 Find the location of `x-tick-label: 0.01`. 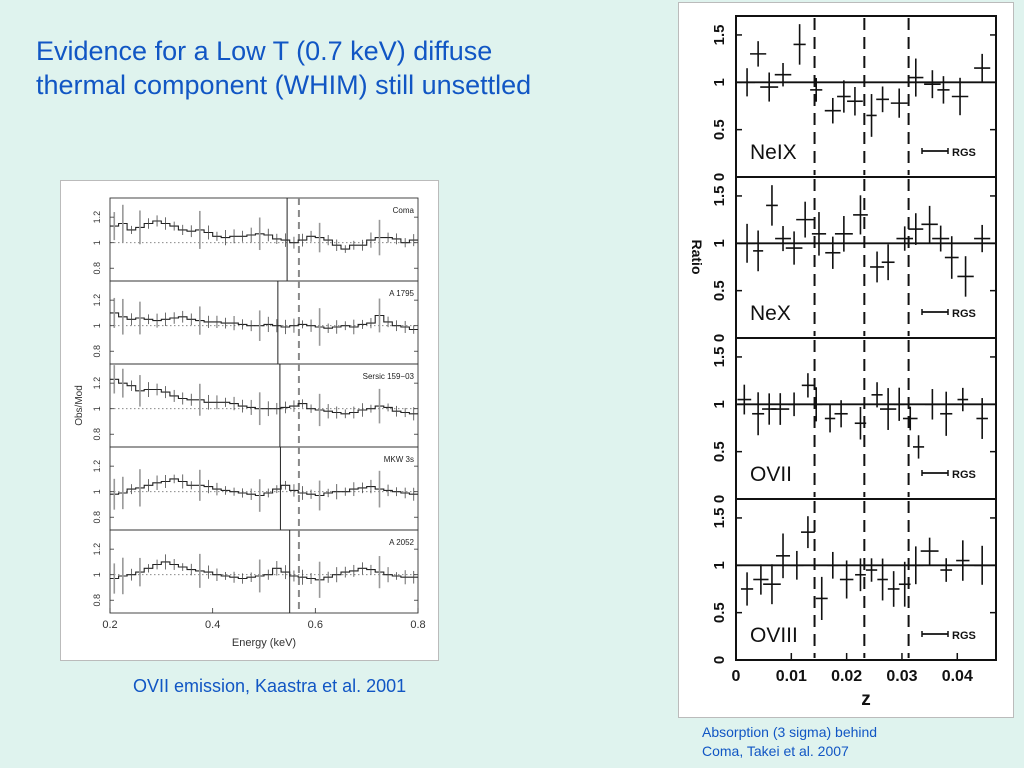

x-tick-label: 0.01 is located at coordinates (791, 676).